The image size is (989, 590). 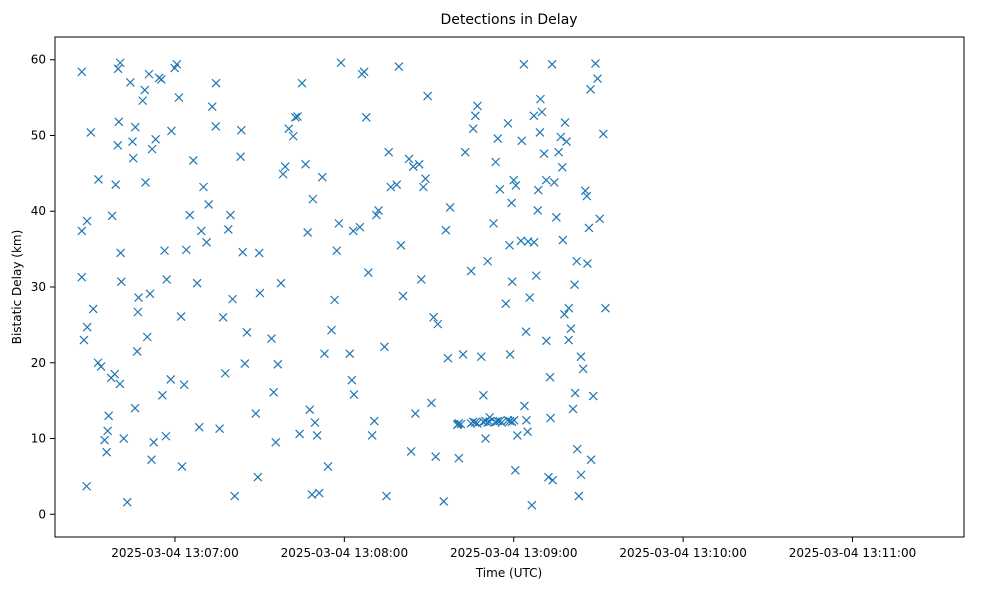 What do you see at coordinates (38, 211) in the screenshot?
I see `y-tick-label: 40` at bounding box center [38, 211].